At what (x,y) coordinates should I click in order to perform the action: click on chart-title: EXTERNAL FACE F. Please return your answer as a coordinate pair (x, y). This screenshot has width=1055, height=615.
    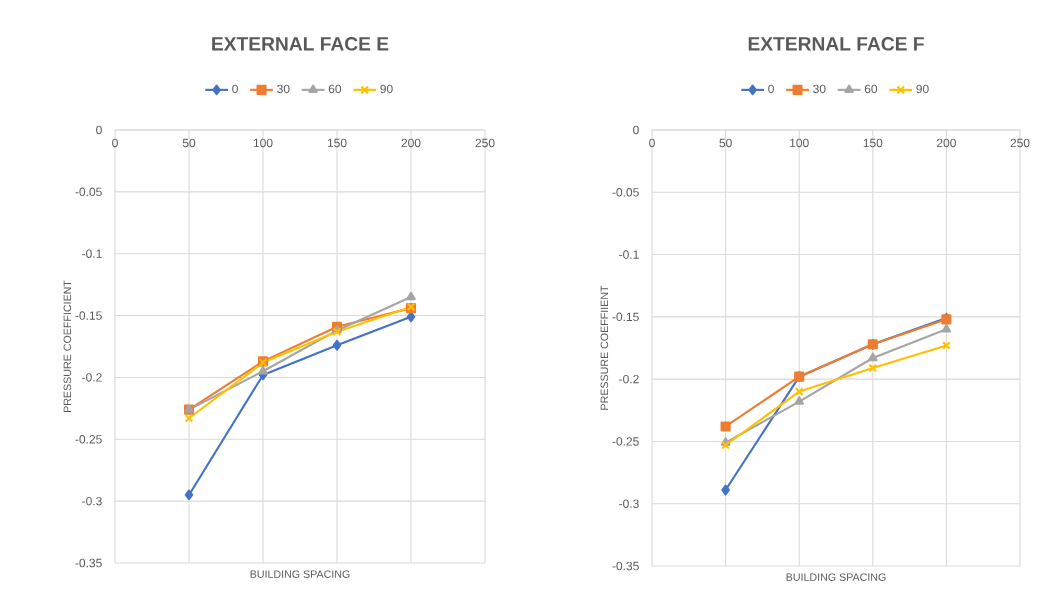
    Looking at the image, I should click on (836, 44).